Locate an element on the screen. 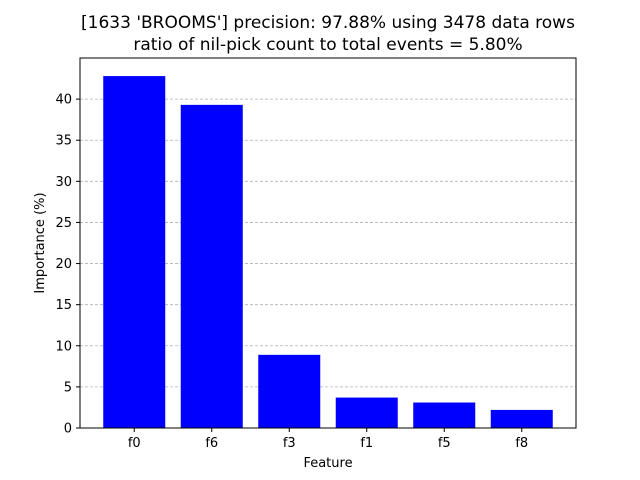 This screenshot has width=640, height=480. y-tick-label: 30 is located at coordinates (63, 182).